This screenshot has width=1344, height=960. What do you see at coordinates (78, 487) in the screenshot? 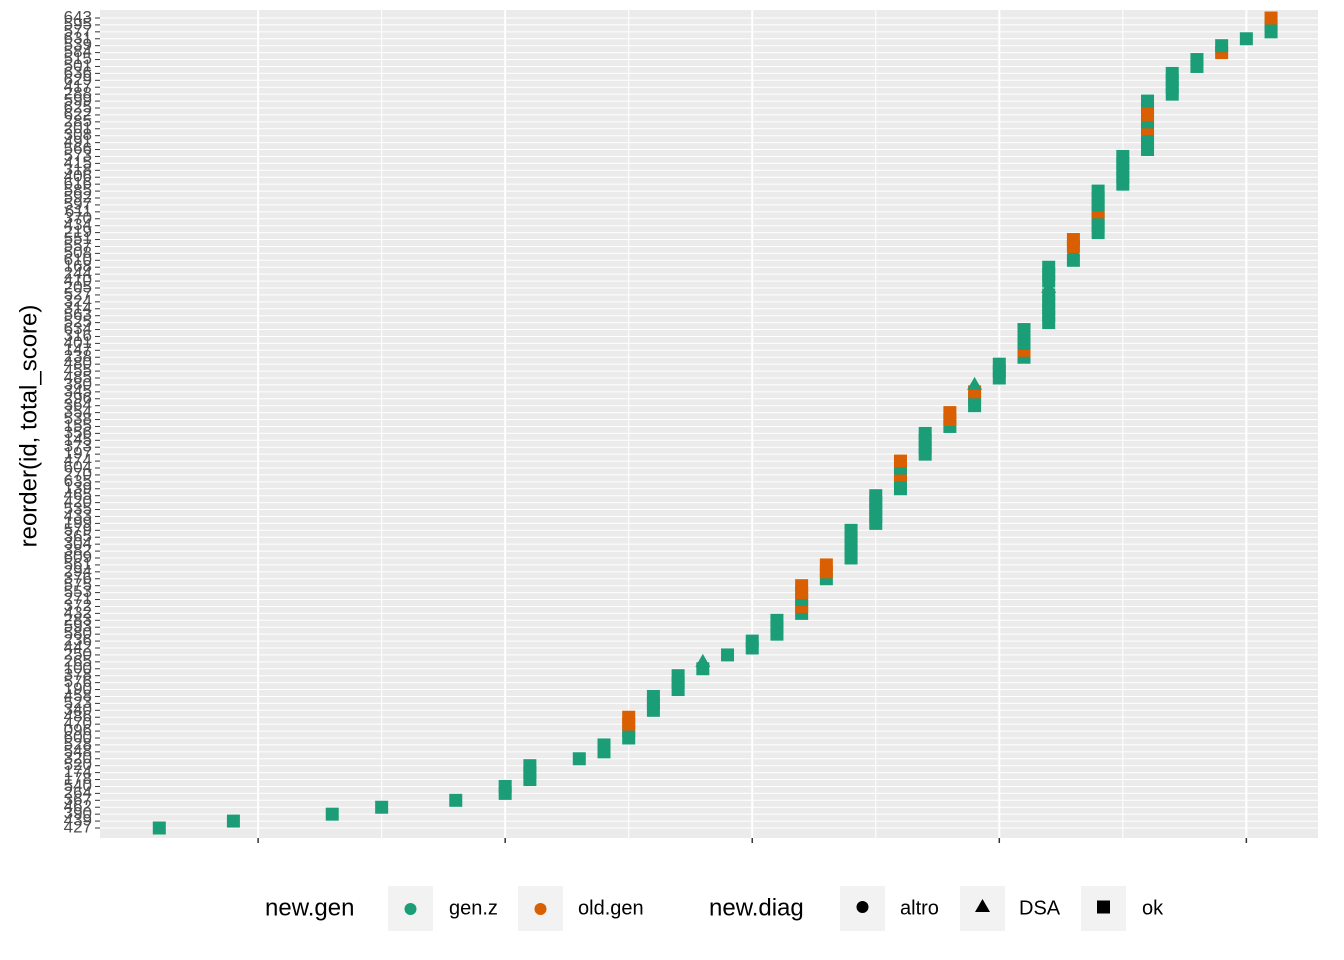
I see `y-tick-label: 139` at bounding box center [78, 487].